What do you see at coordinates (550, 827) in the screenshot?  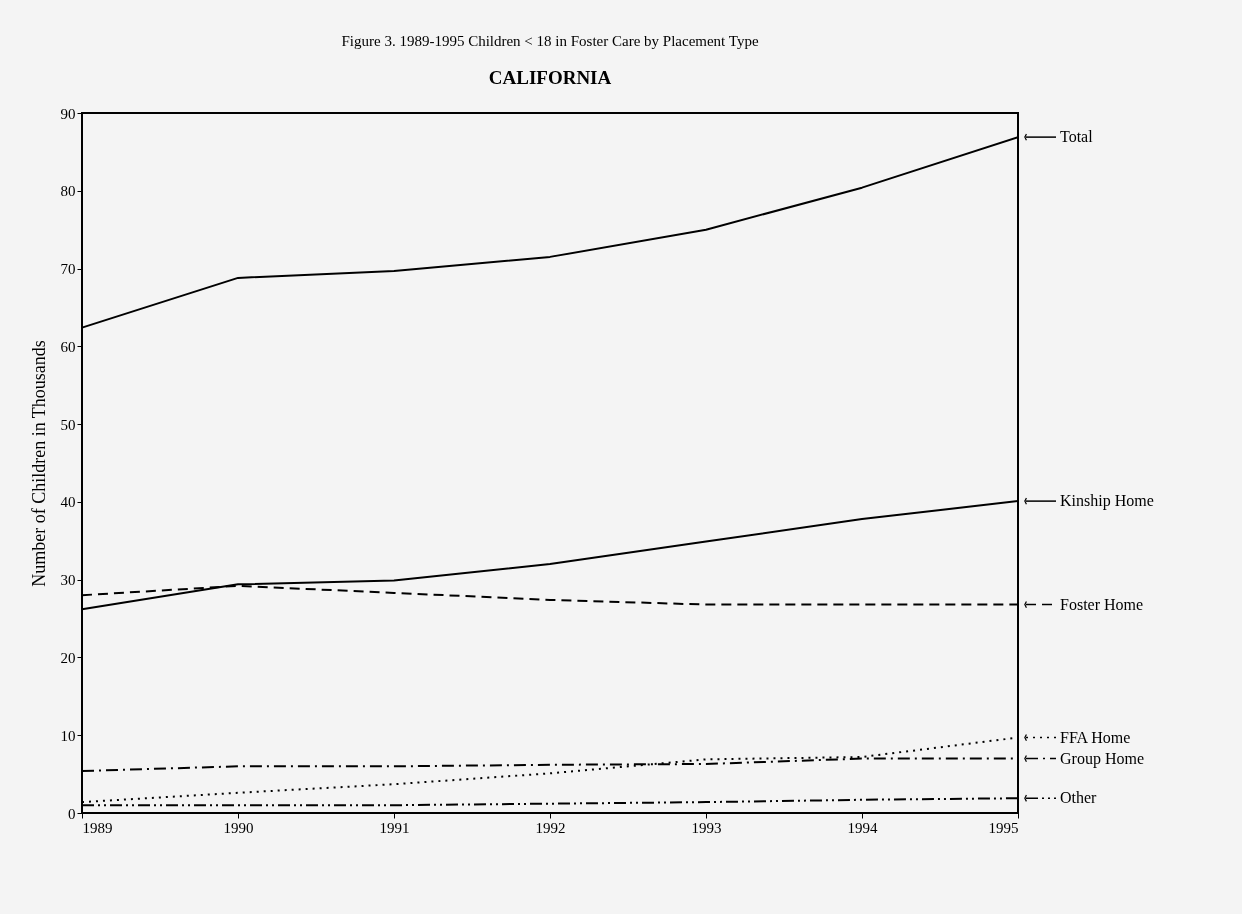 I see `x-tick-label: 1992` at bounding box center [550, 827].